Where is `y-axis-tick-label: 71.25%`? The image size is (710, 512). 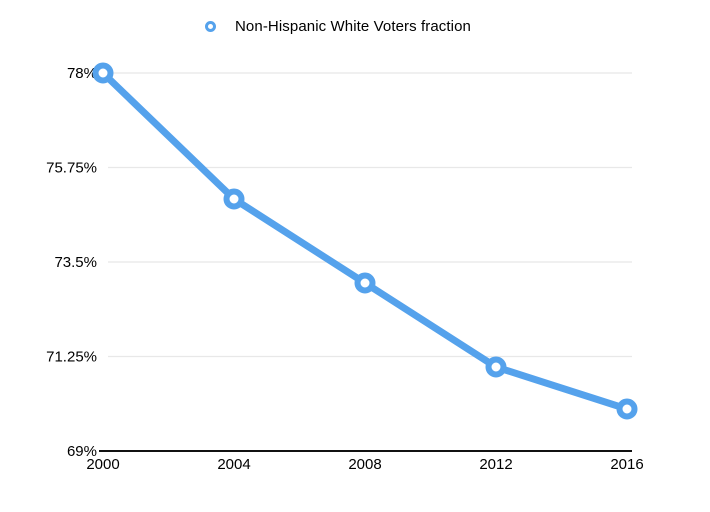 y-axis-tick-label: 71.25% is located at coordinates (71, 357).